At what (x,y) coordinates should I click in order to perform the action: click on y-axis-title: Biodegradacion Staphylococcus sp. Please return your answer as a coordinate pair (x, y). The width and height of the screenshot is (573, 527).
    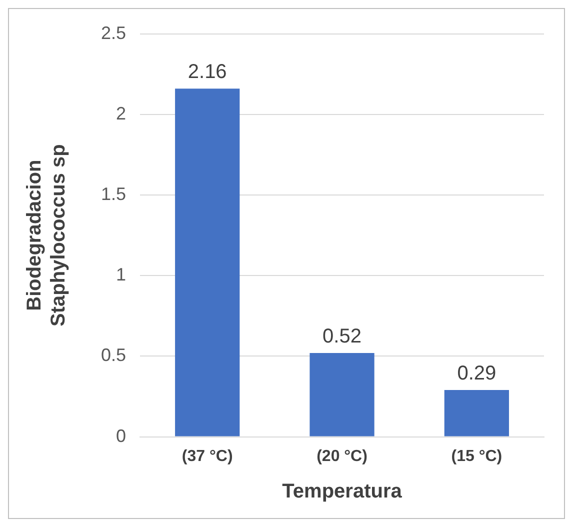
    Looking at the image, I should click on (47, 235).